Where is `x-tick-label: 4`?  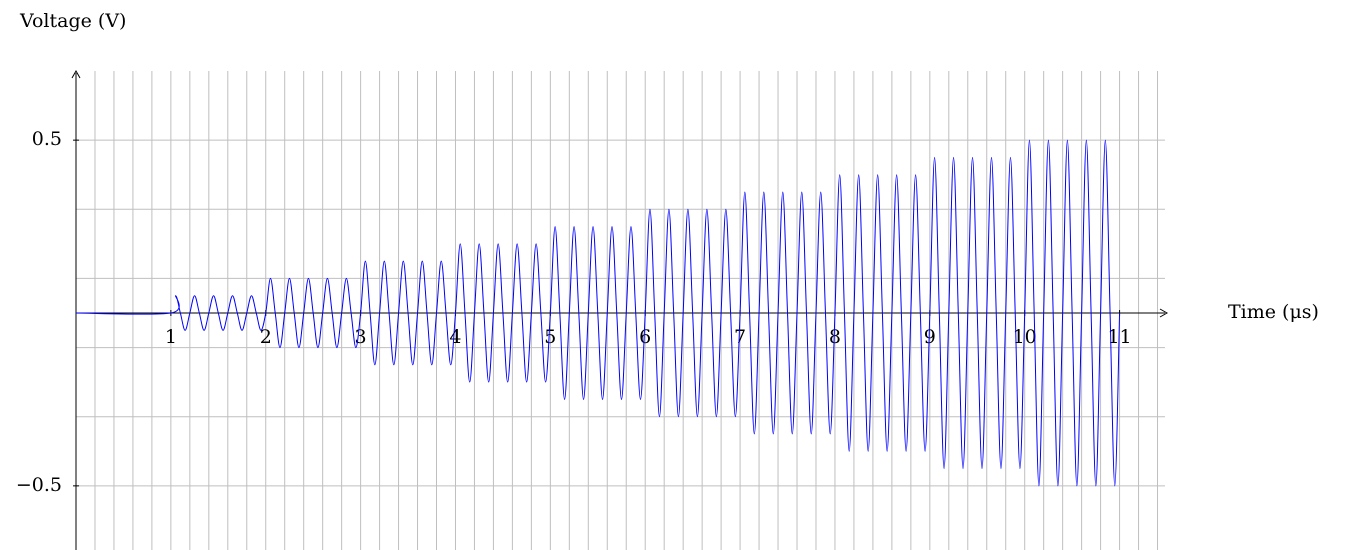 x-tick-label: 4 is located at coordinates (455, 337).